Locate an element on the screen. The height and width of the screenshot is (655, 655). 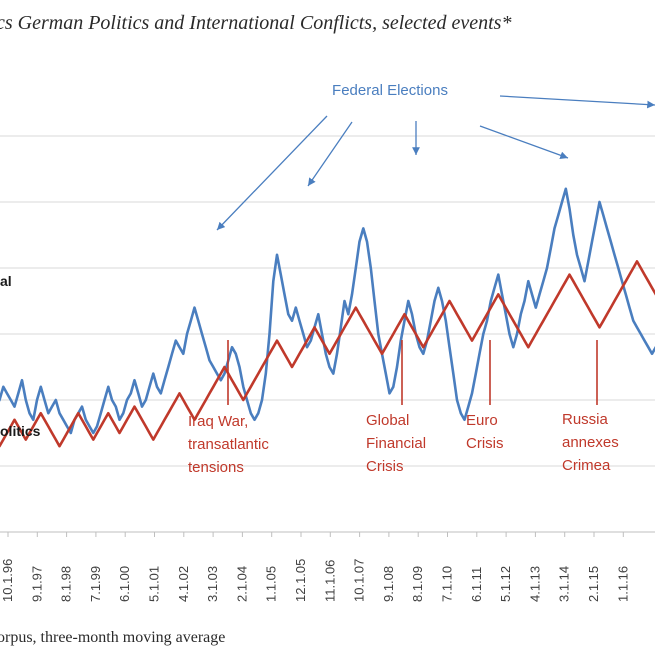
annotation-federal-elections: Federal Elections is located at coordinates (390, 90).